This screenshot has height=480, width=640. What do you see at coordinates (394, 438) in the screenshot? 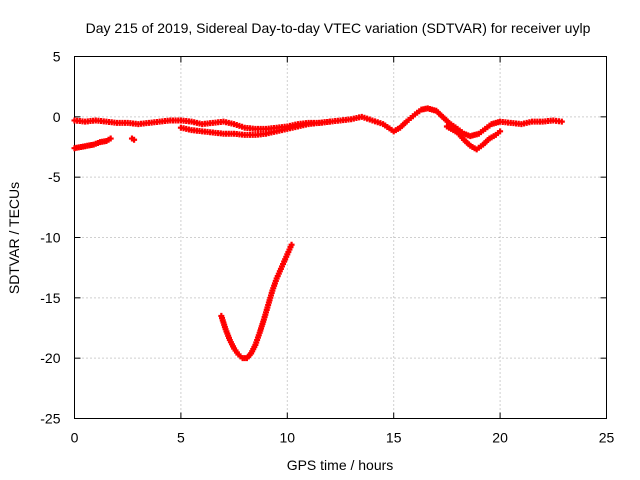
I see `x-tick-label: 15` at bounding box center [394, 438].